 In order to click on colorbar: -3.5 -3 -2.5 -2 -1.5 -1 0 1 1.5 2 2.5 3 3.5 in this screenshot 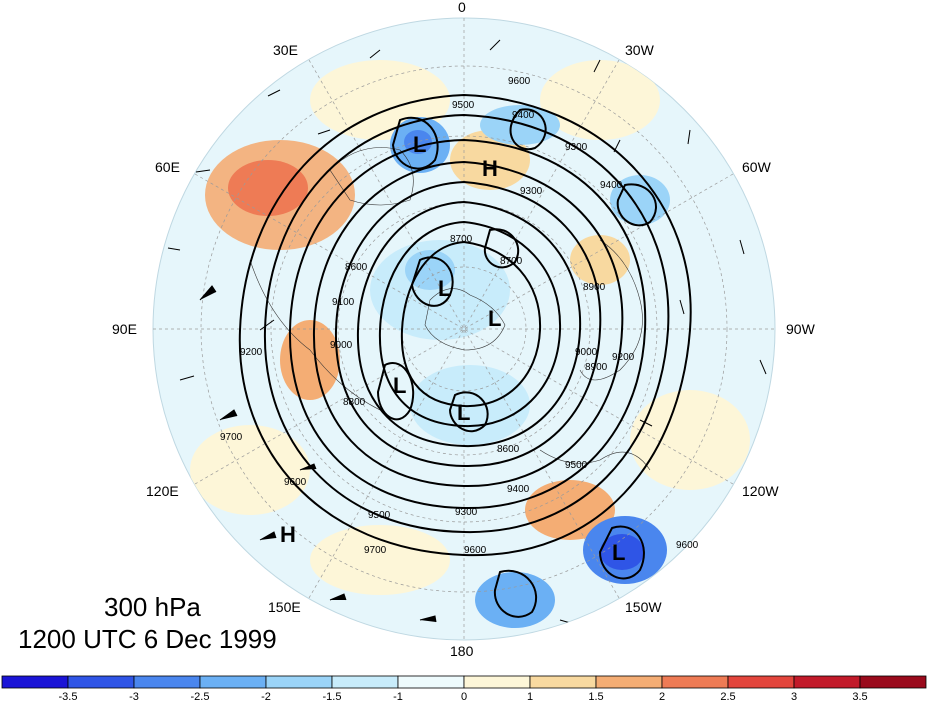, I will do `click(464, 688)`.